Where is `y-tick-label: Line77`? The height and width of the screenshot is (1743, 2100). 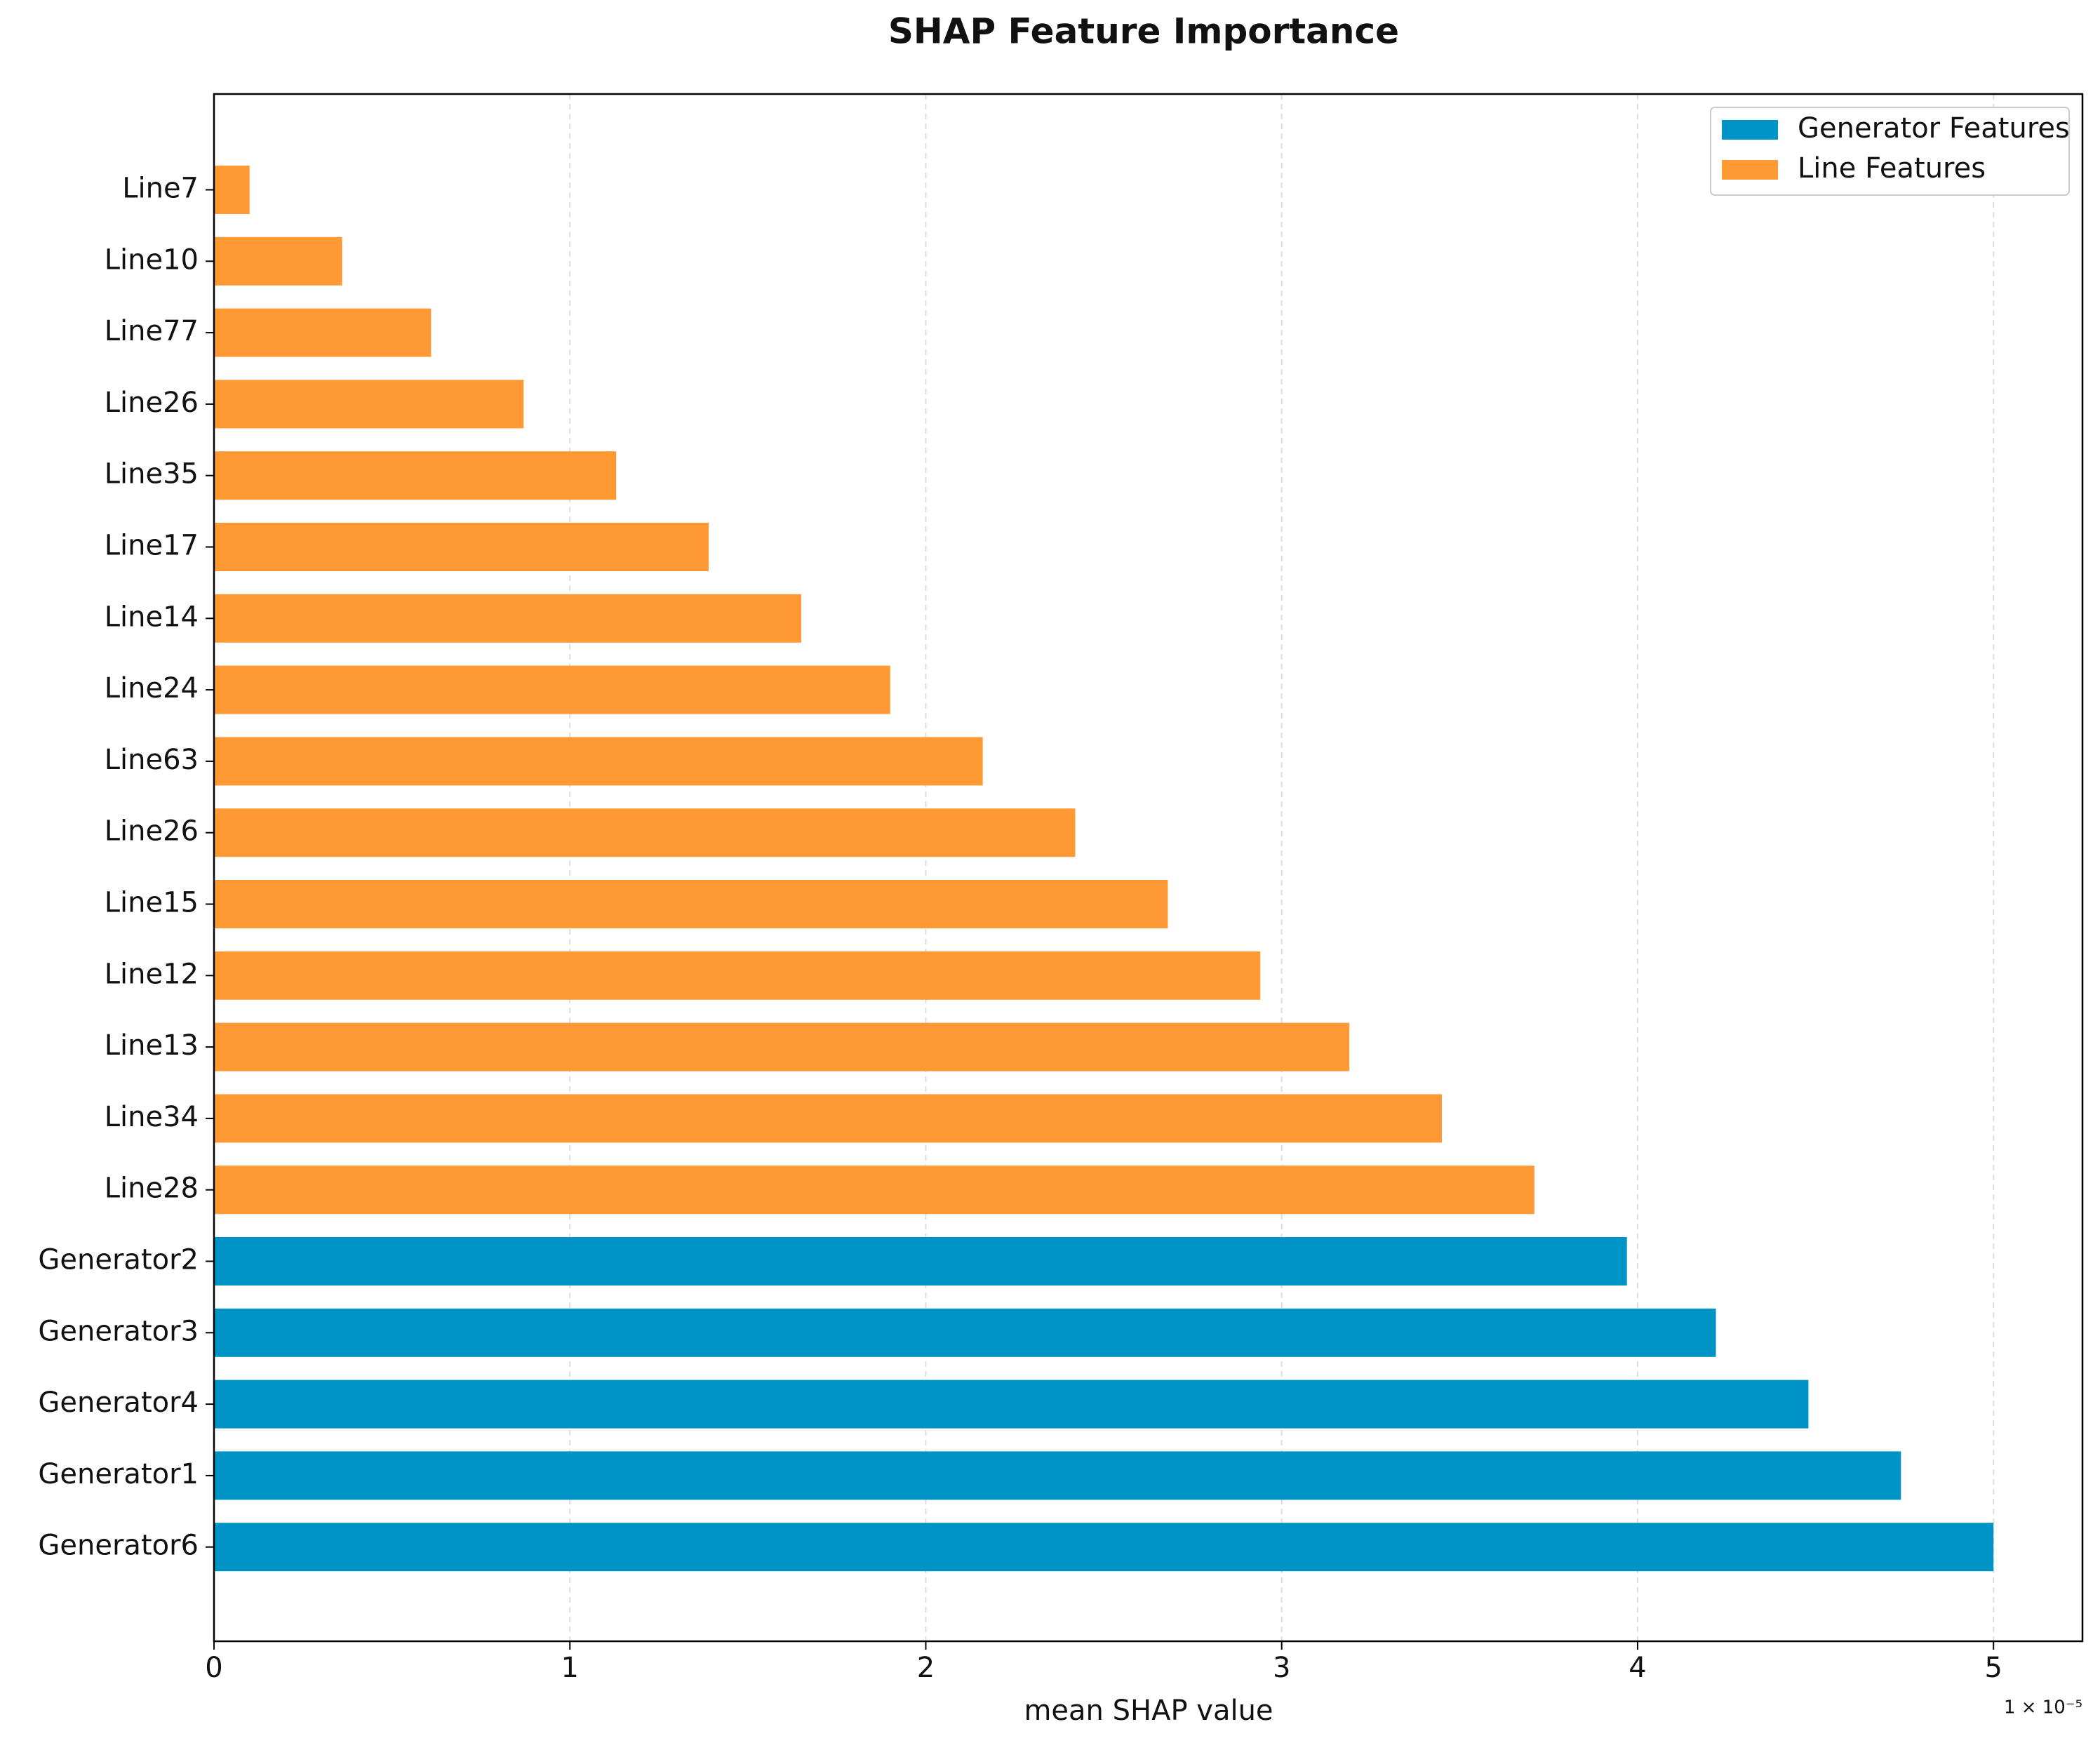
y-tick-label: Line77 is located at coordinates (152, 331).